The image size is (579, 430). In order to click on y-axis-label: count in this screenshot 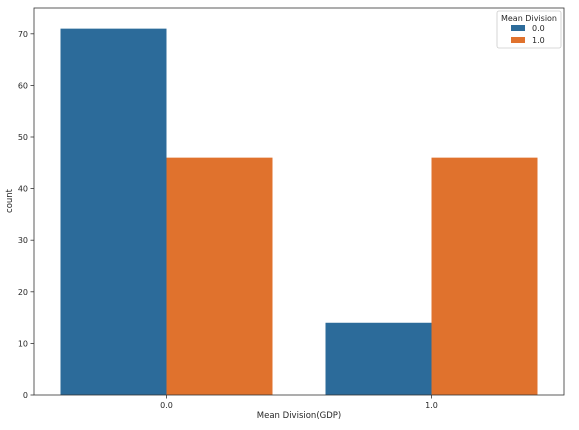, I will do `click(10, 200)`.